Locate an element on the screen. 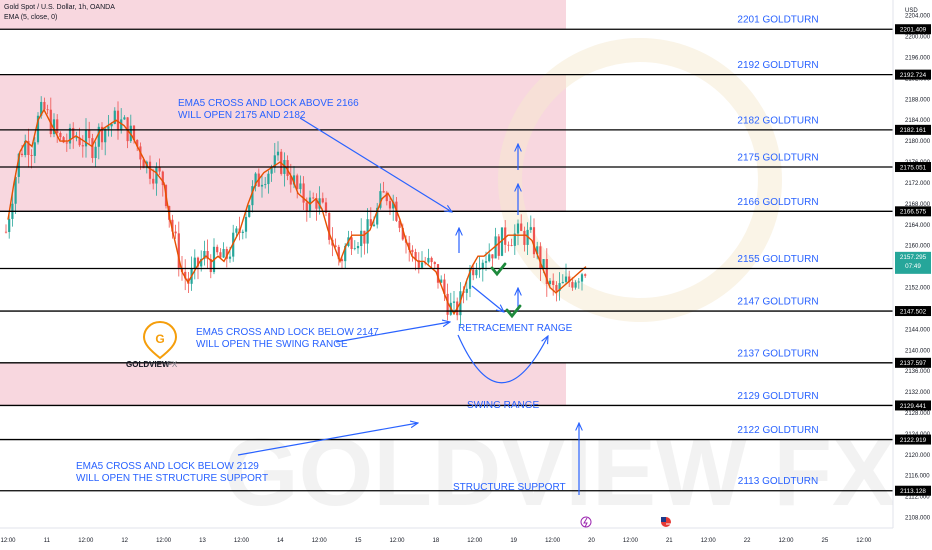 The width and height of the screenshot is (932, 550). price-tick: 2128.000 is located at coordinates (918, 414).